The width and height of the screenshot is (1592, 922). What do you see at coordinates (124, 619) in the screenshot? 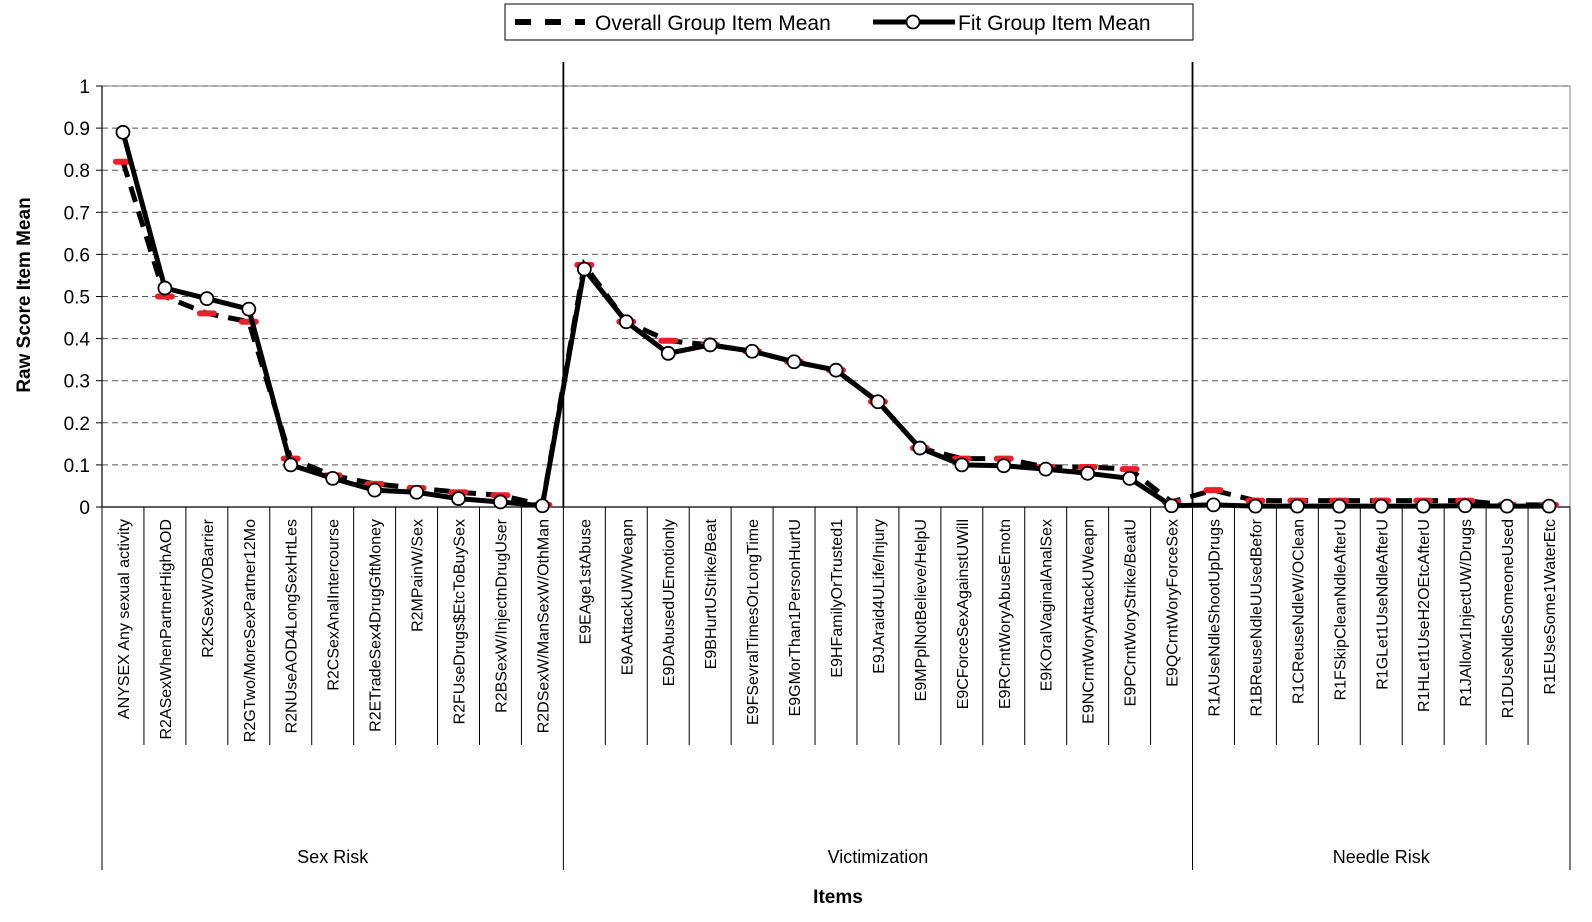
I see `x-category-label: ANYSEX Any sexual activity` at bounding box center [124, 619].